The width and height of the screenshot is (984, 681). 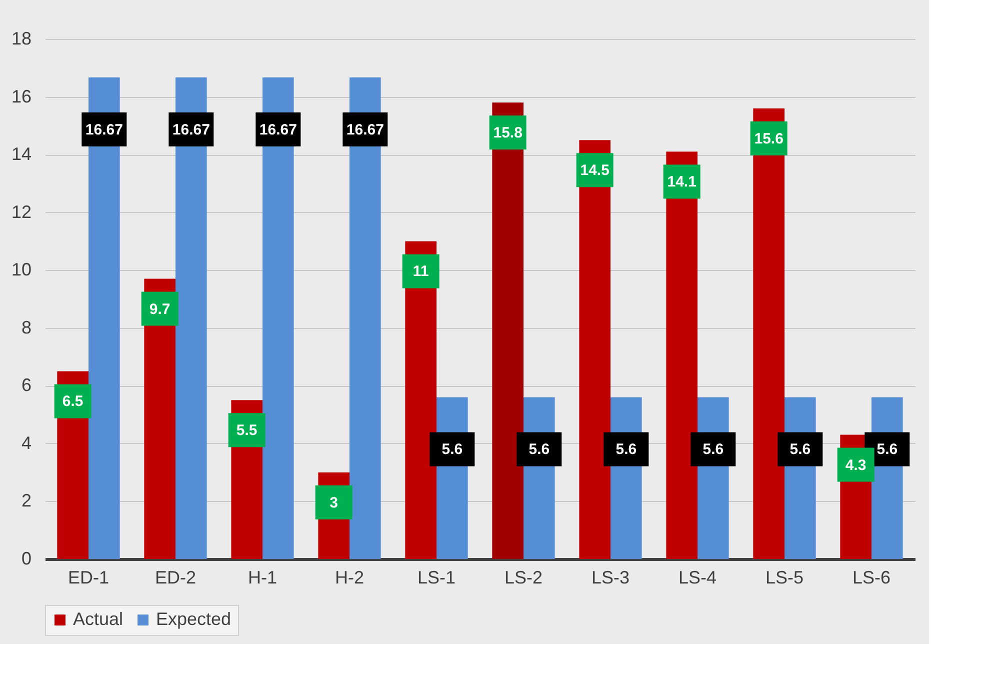 I want to click on y-tick-label: 4, so click(x=26, y=442).